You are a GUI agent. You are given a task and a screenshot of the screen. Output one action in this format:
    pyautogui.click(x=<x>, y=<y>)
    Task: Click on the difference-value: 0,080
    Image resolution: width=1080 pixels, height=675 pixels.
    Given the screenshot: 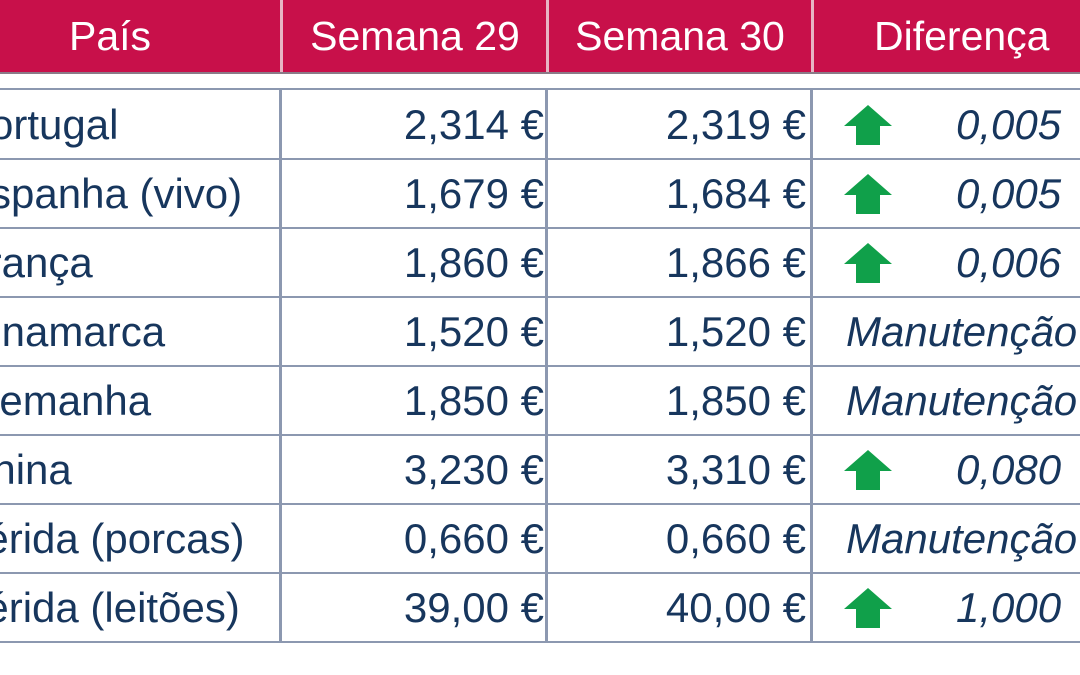 What is the action you would take?
    pyautogui.click(x=1009, y=469)
    